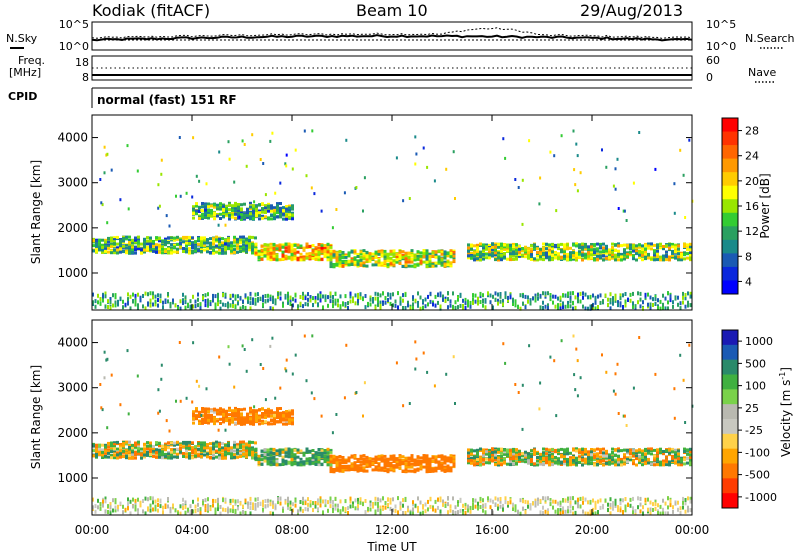 Image resolution: width=800 pixels, height=554 pixels. Describe the element at coordinates (754, 430) in the screenshot. I see `colorbar-tick: -25` at that location.